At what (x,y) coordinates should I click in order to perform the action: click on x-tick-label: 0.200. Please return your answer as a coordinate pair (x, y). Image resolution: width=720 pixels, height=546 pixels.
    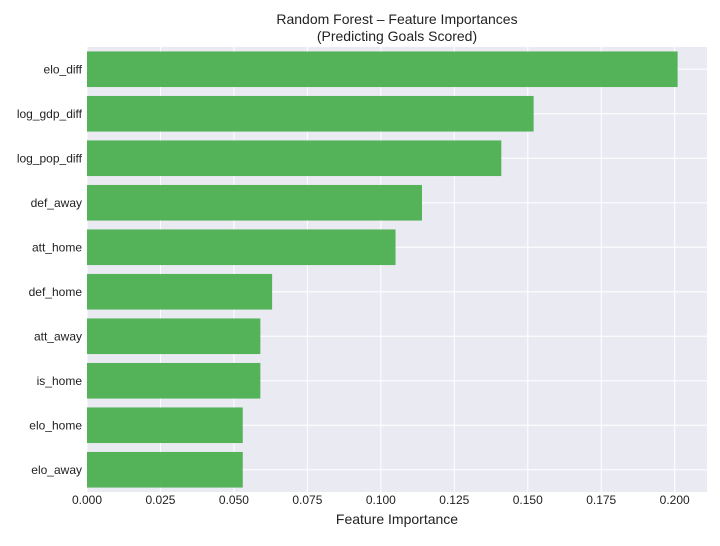
    Looking at the image, I should click on (675, 500).